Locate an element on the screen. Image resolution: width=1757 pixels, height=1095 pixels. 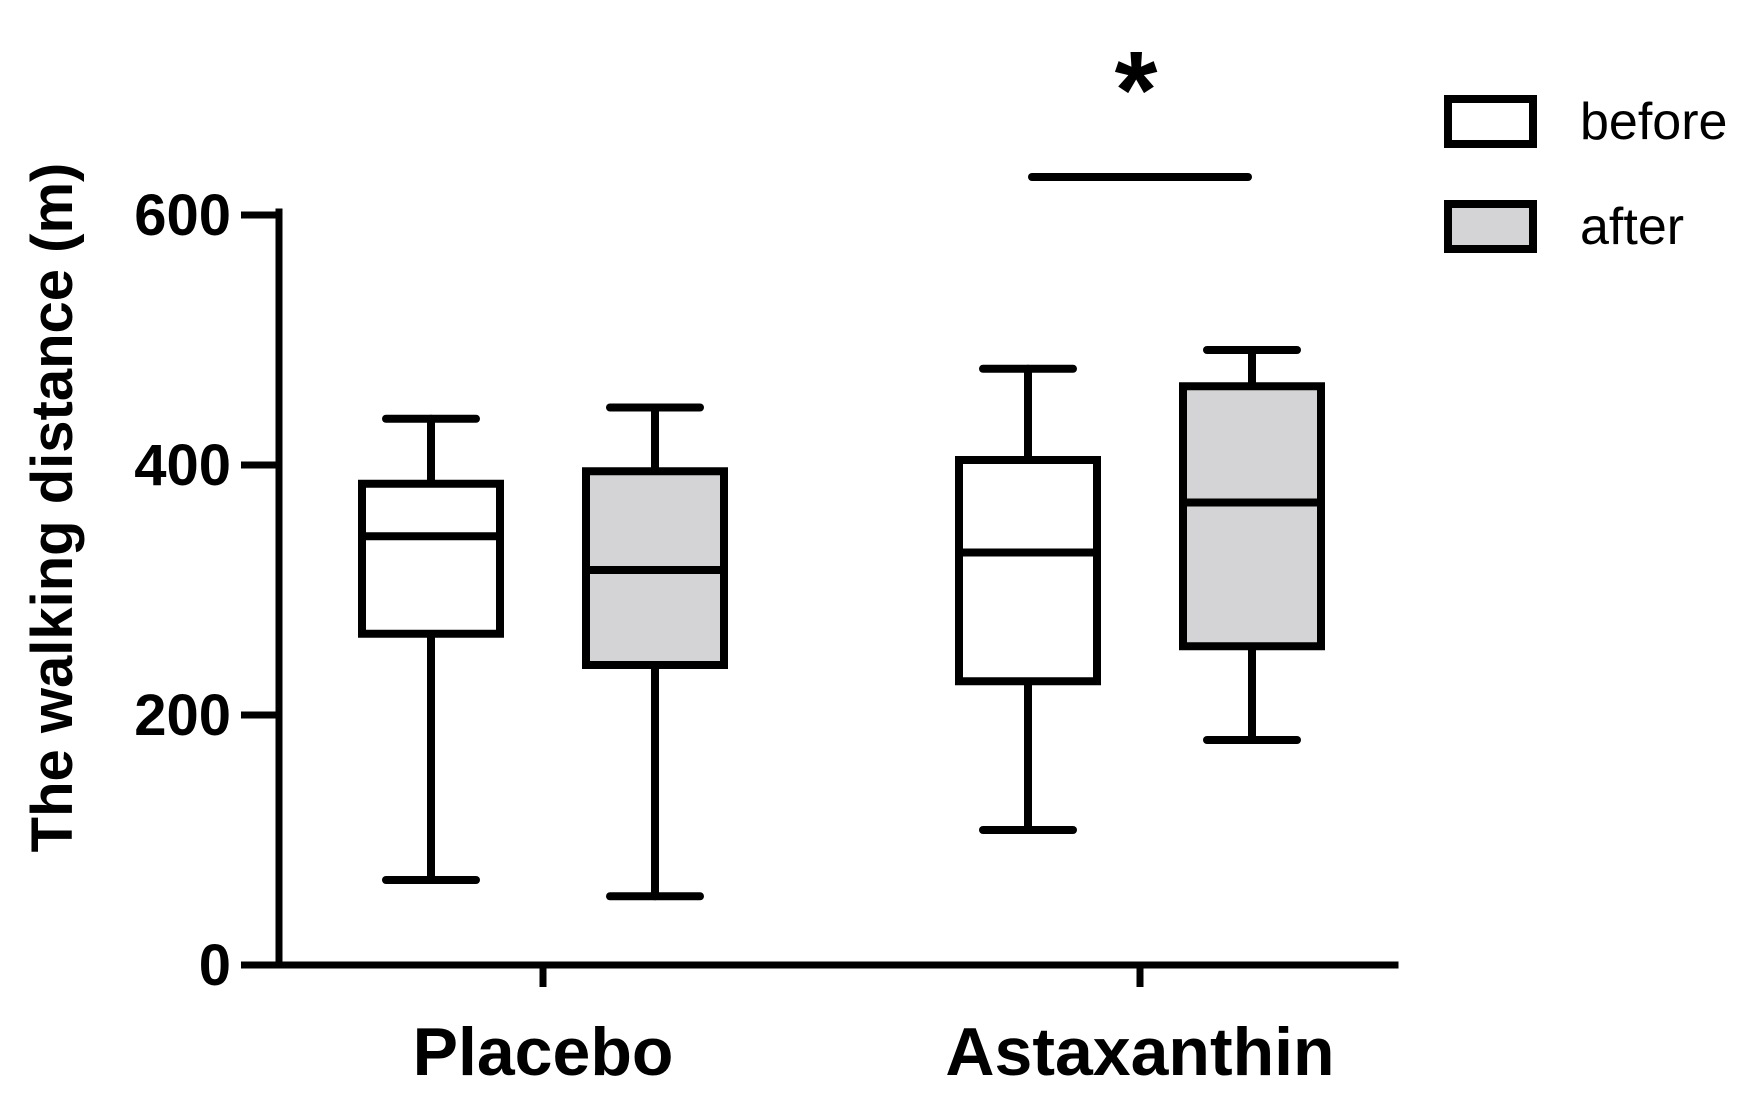
legend-label-after: after is located at coordinates (1632, 227).